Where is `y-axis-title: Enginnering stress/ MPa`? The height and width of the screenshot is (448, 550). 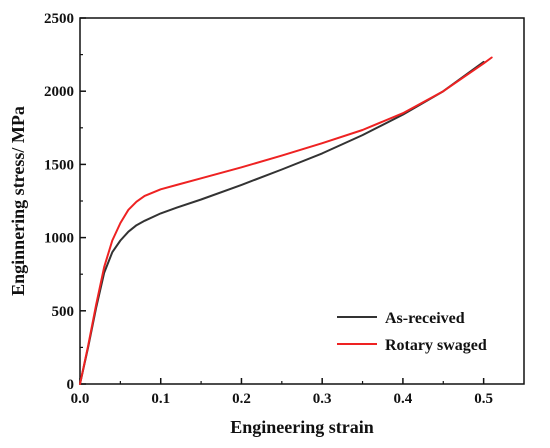
y-axis-title: Enginnering stress/ MPa is located at coordinates (18, 201).